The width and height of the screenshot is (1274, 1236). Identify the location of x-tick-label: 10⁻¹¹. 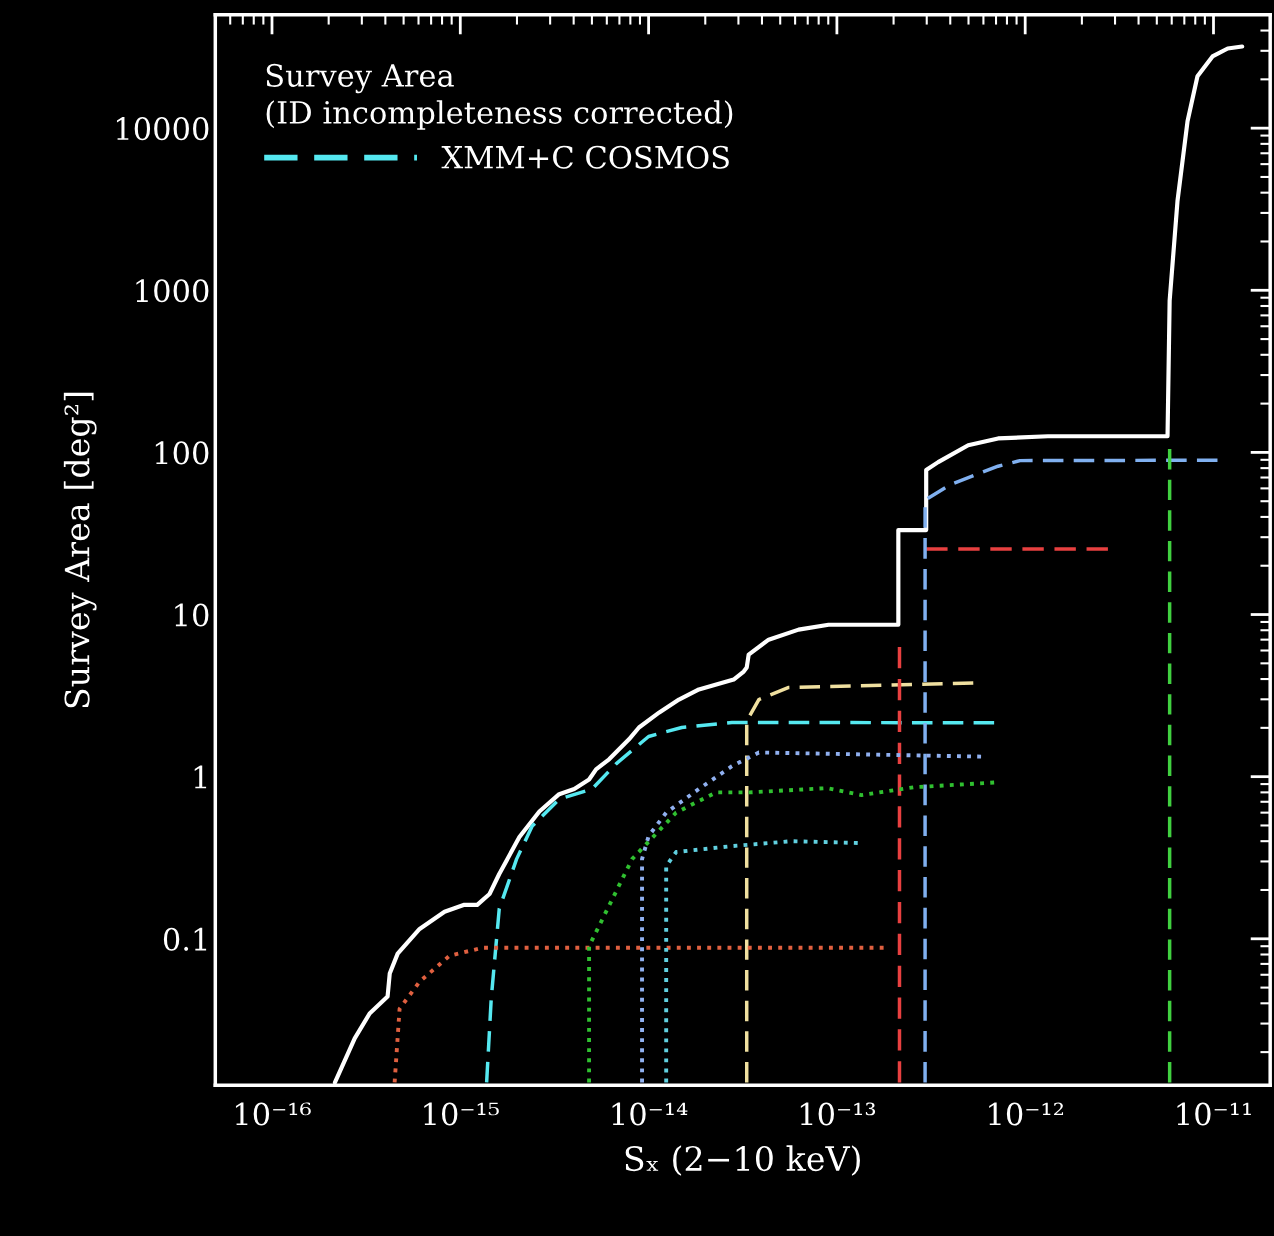
(1214, 1114).